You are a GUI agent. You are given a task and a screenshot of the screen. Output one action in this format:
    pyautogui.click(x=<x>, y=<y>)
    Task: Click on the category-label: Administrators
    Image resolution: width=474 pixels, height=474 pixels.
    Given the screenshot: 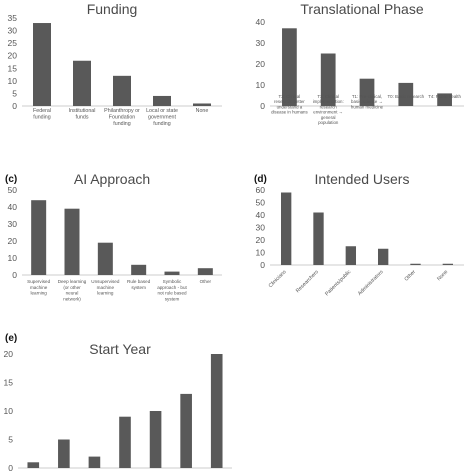 What is the action you would take?
    pyautogui.click(x=371, y=283)
    